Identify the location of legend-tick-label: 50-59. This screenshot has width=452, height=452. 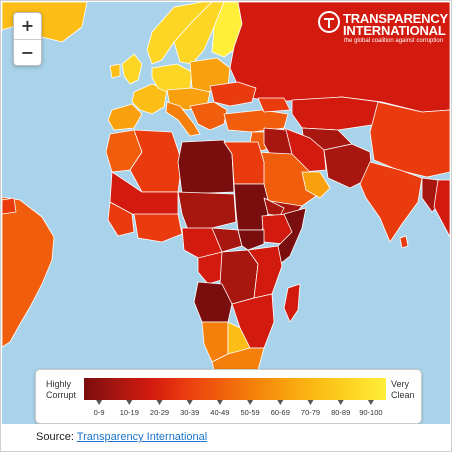
(250, 412).